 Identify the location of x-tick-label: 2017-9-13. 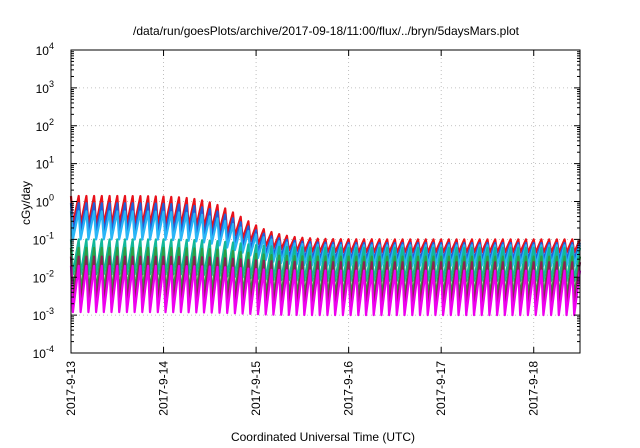
(71, 388).